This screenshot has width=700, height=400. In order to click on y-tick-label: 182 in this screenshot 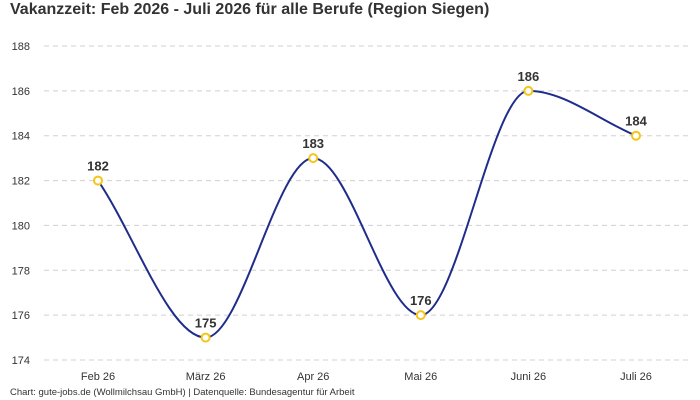, I will do `click(21, 182)`.